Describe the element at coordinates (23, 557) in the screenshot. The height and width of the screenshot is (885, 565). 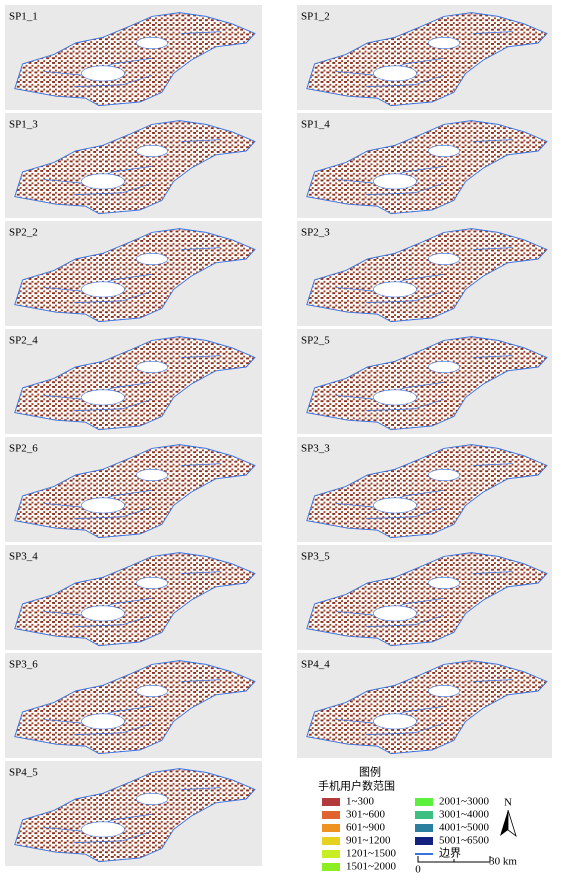
I see `panel-label: SP3_4` at that location.